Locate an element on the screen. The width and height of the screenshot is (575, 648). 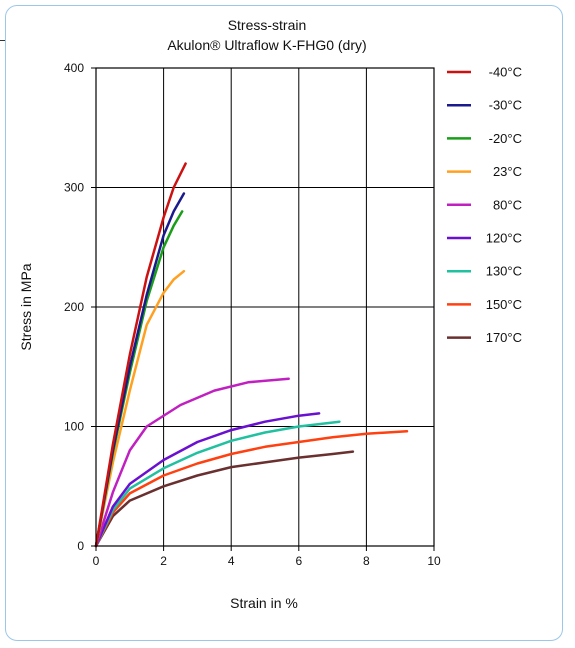
y-tick-label: 400 is located at coordinates (74, 68).